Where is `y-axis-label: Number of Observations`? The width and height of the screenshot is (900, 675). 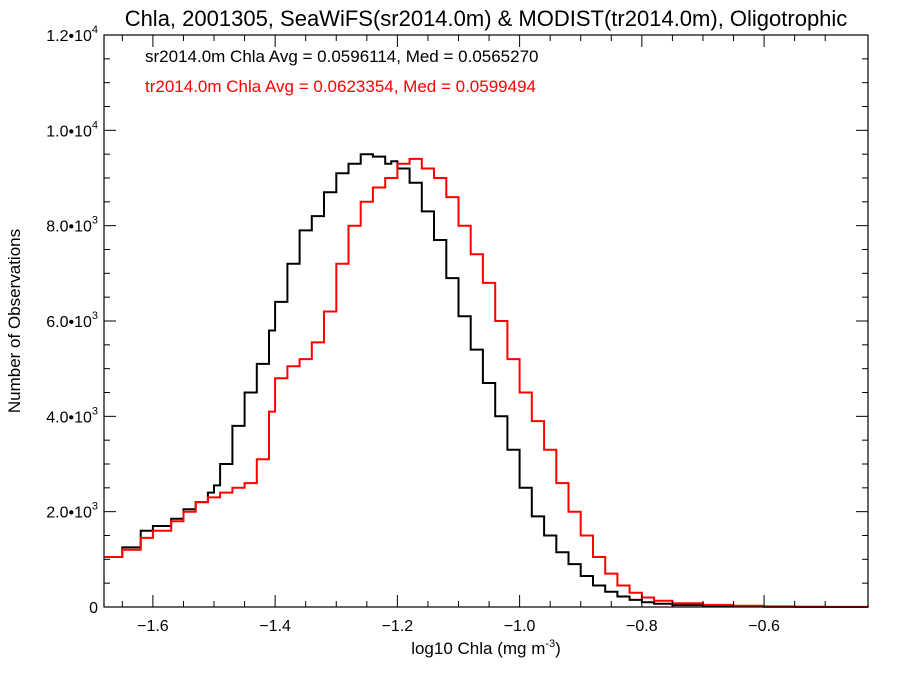
y-axis-label: Number of Observations is located at coordinates (14, 321).